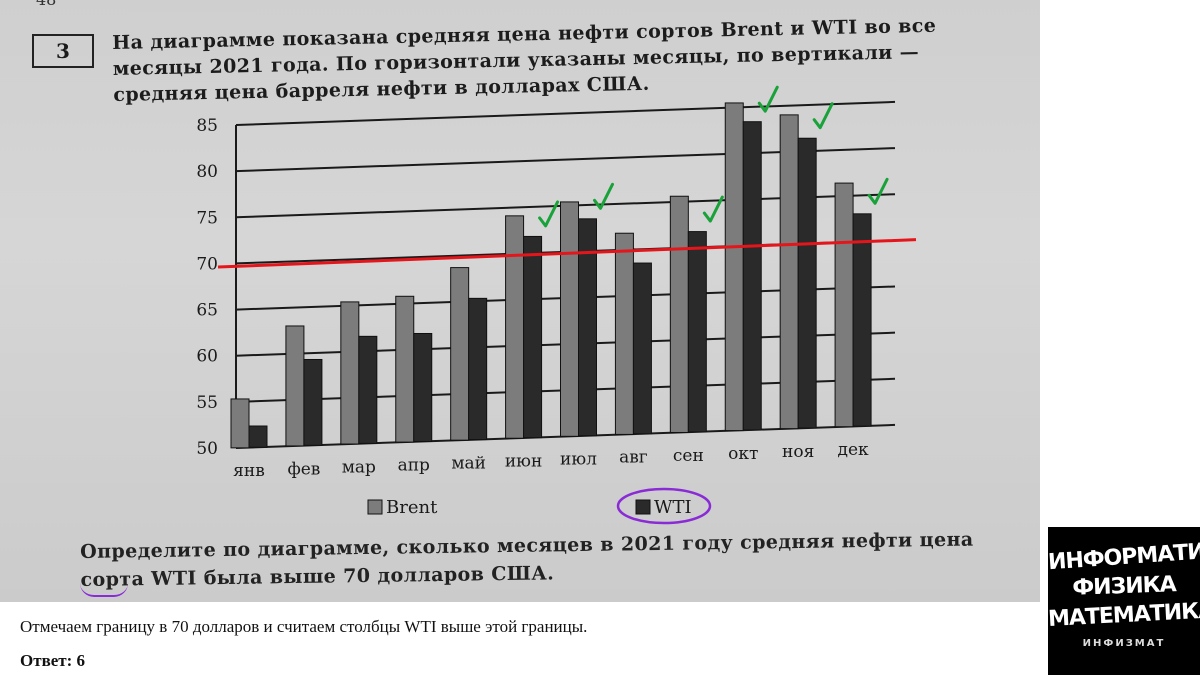 The height and width of the screenshot is (675, 1200). What do you see at coordinates (549, 214) in the screenshot?
I see `check-mark-июн` at bounding box center [549, 214].